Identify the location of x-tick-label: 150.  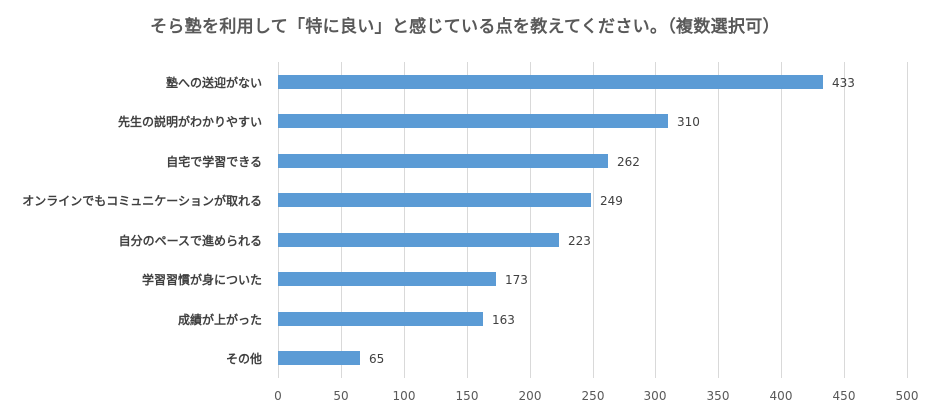
(467, 396).